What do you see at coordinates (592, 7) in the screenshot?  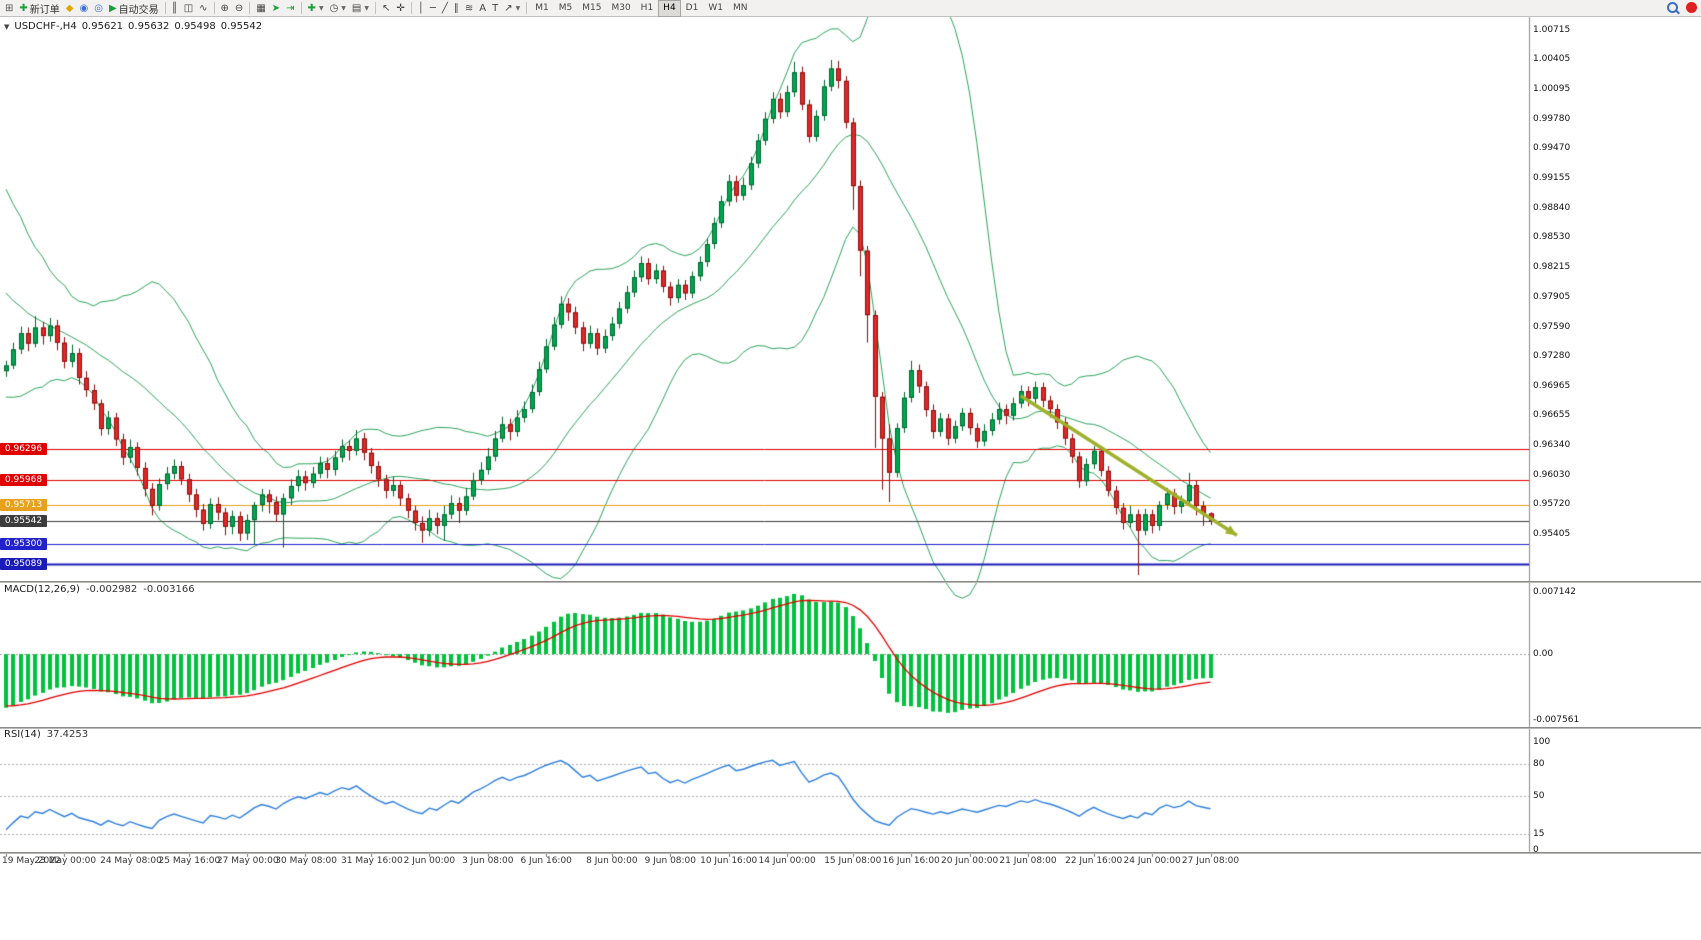 I see `timeframe-m15-button: M15` at bounding box center [592, 7].